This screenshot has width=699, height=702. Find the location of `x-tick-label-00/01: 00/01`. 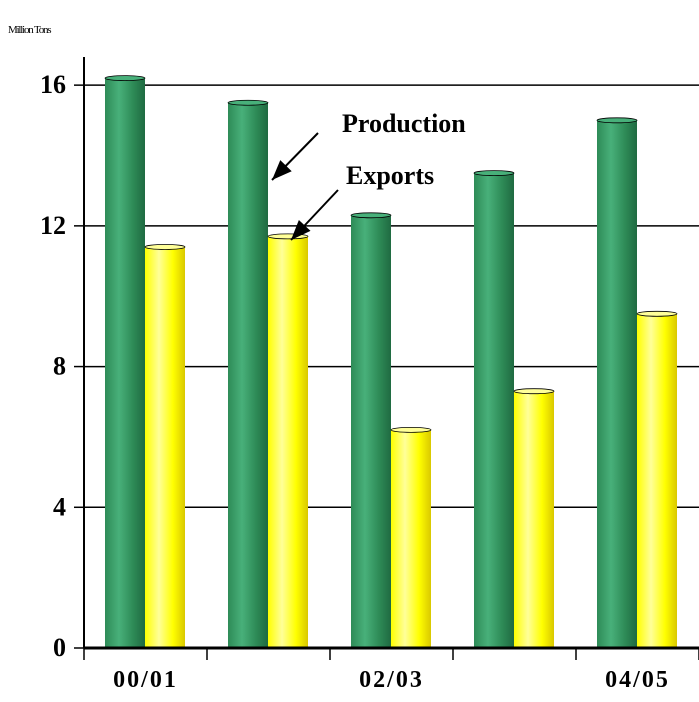

x-tick-label-00/01: 00/01 is located at coordinates (145, 680).